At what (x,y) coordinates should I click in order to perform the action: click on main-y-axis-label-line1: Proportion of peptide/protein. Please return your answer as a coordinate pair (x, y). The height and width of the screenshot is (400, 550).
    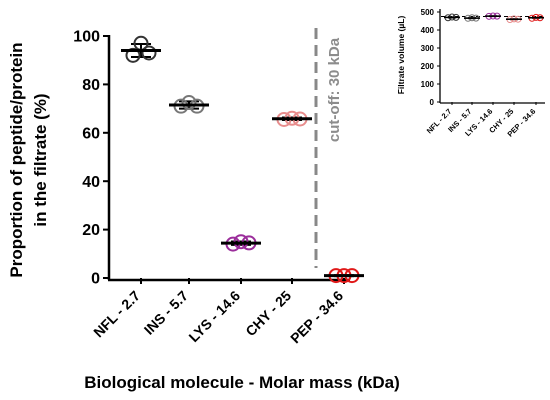
    Looking at the image, I should click on (16, 159).